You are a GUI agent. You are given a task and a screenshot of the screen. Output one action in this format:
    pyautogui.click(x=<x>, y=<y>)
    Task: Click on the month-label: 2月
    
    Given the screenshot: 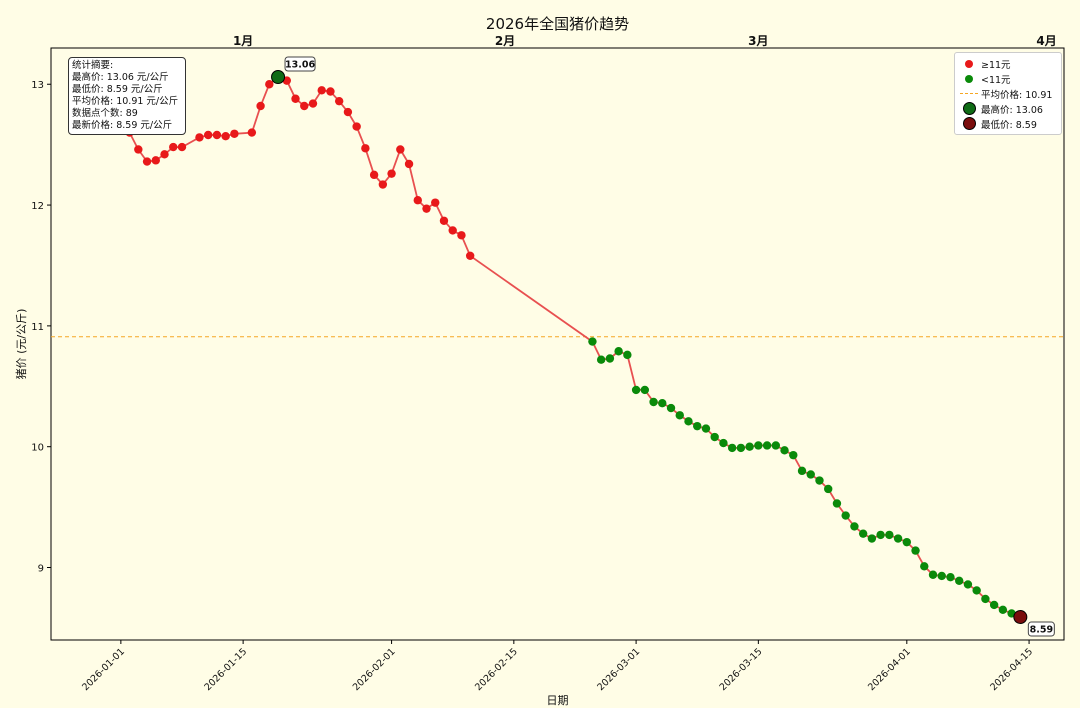 What is the action you would take?
    pyautogui.click(x=505, y=41)
    